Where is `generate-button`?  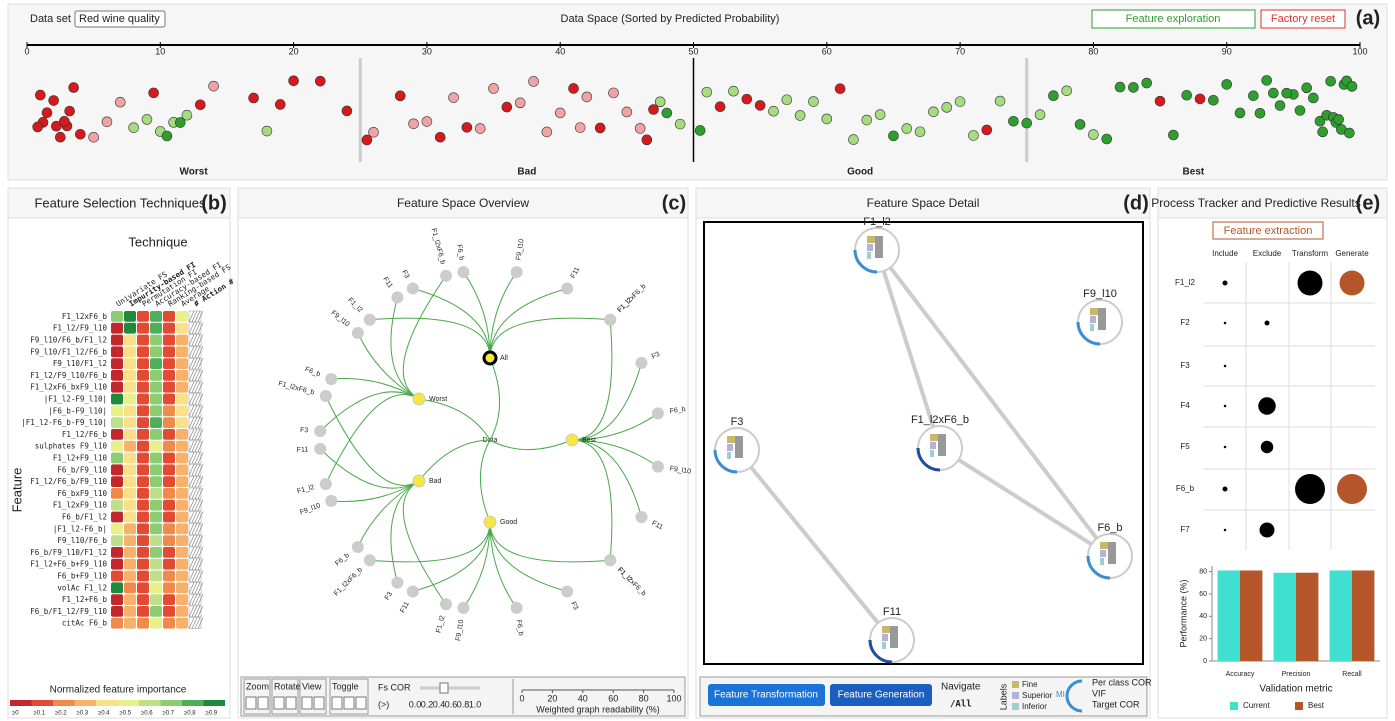
generate-button is located at coordinates (881, 695).